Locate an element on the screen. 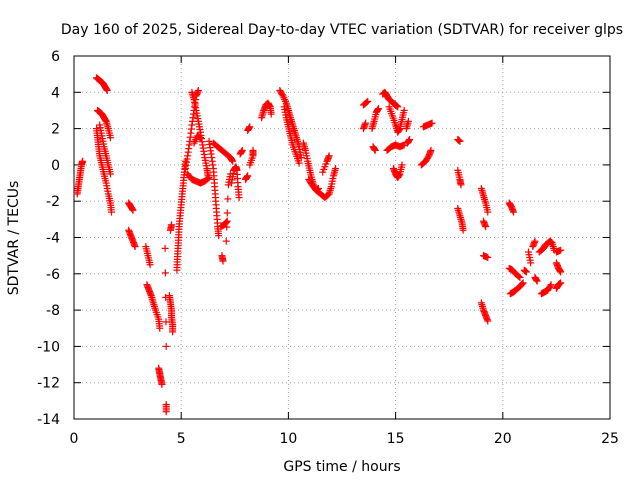 Image resolution: width=640 pixels, height=480 pixels. y-tick-label: -8 is located at coordinates (53, 311).